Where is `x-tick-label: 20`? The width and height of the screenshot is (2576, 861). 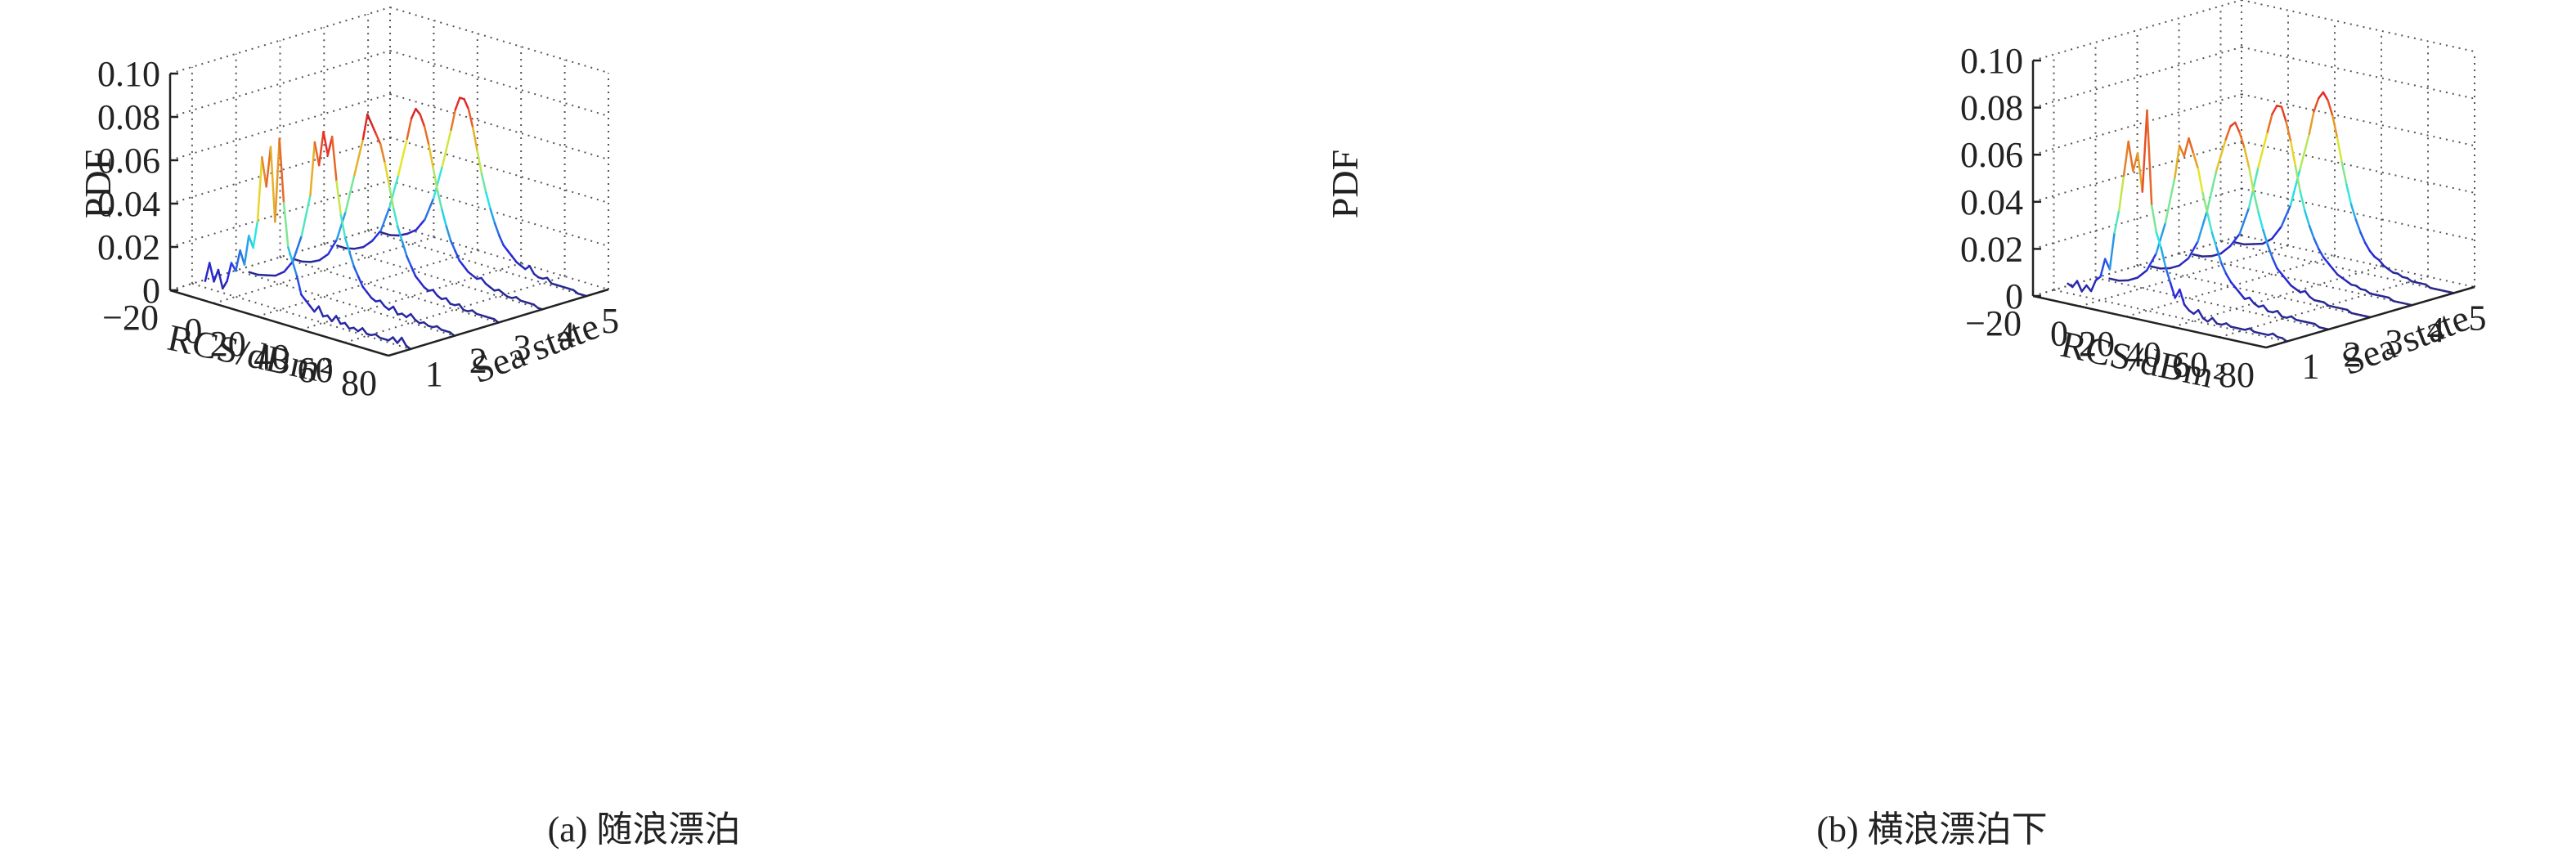
x-tick-label: 20 is located at coordinates (2097, 344).